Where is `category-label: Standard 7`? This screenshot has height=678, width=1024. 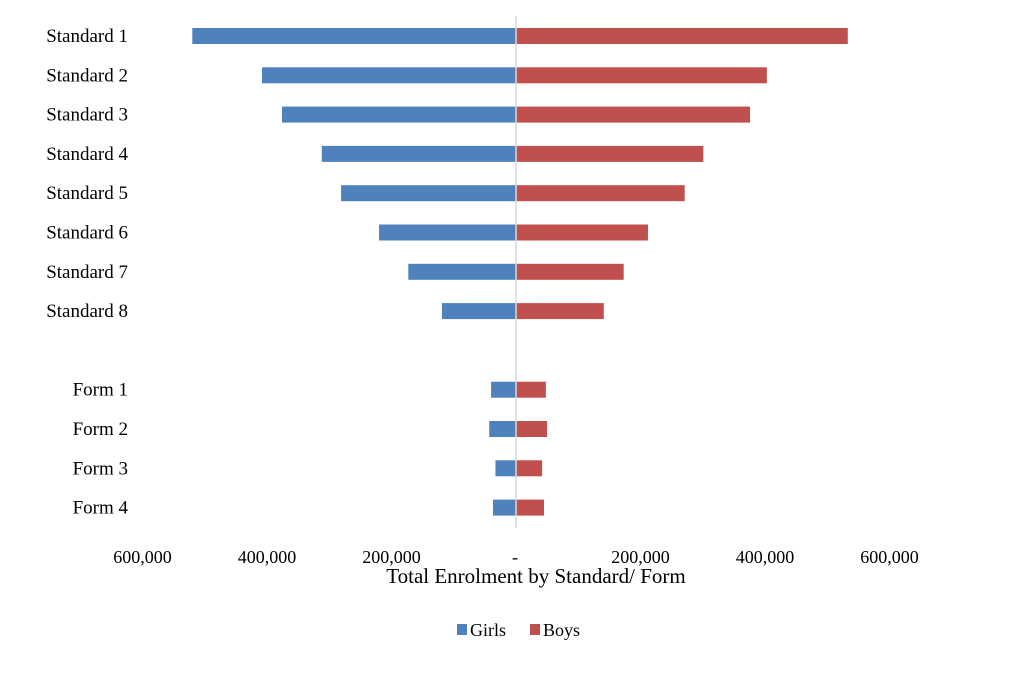
category-label: Standard 7 is located at coordinates (87, 272).